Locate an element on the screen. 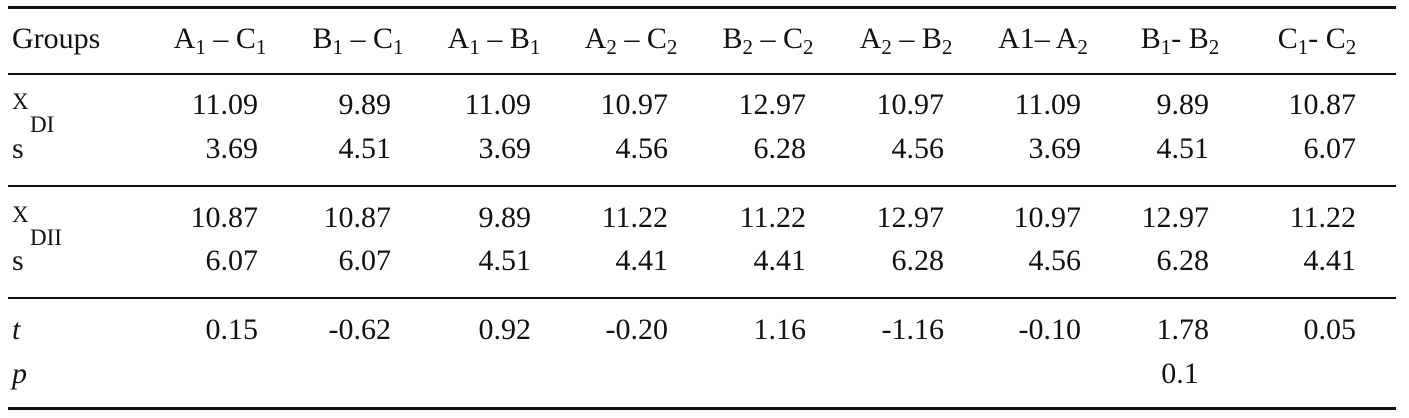 The width and height of the screenshot is (1409, 418). sd-di-cell: 6.07 is located at coordinates (1330, 148).